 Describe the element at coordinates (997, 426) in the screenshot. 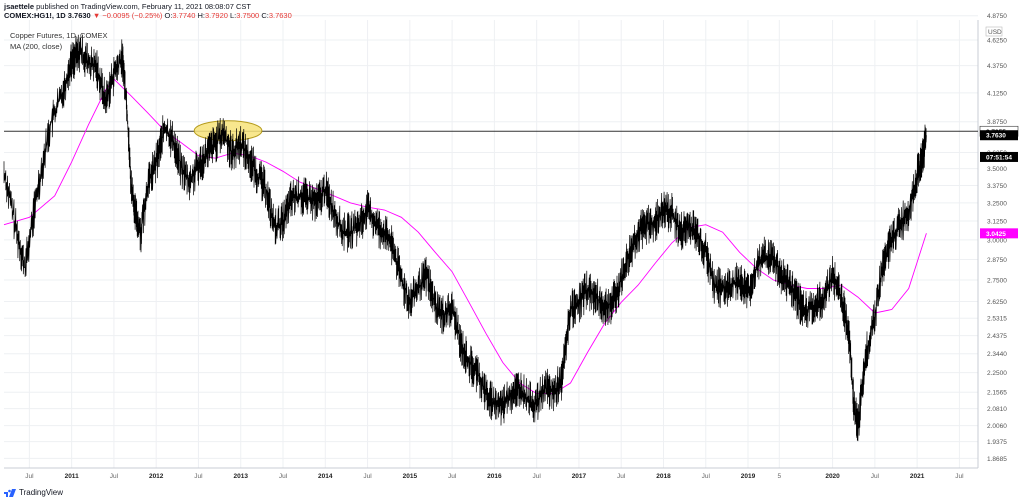

I see `y-tick-label: 2.0060` at that location.